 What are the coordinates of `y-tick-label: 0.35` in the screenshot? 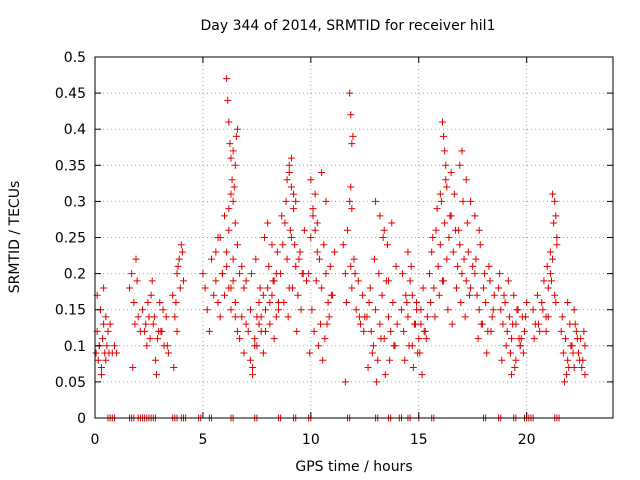 It's located at (70, 166).